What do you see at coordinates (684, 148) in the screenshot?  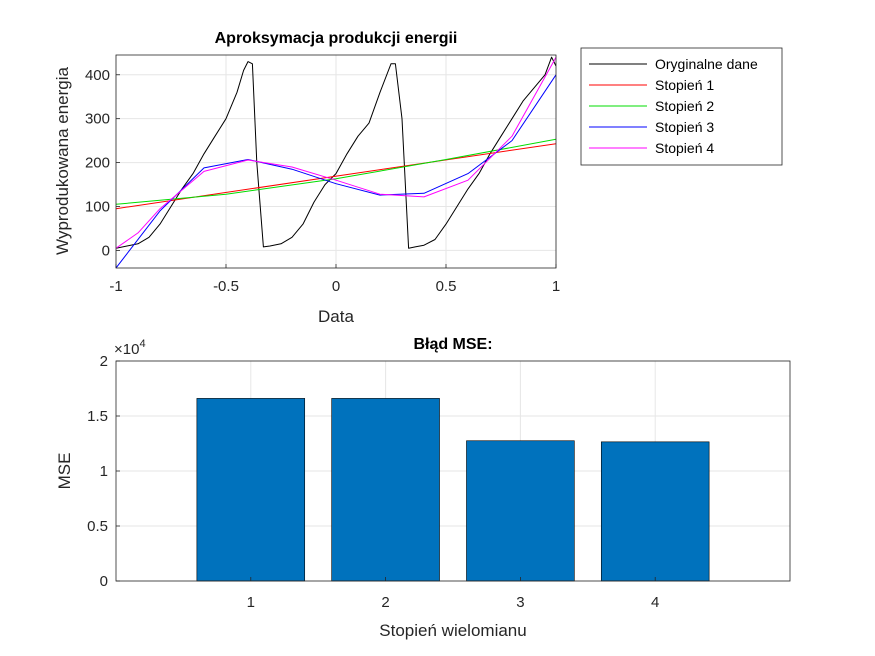 I see `legend-label: Stopień 4` at bounding box center [684, 148].